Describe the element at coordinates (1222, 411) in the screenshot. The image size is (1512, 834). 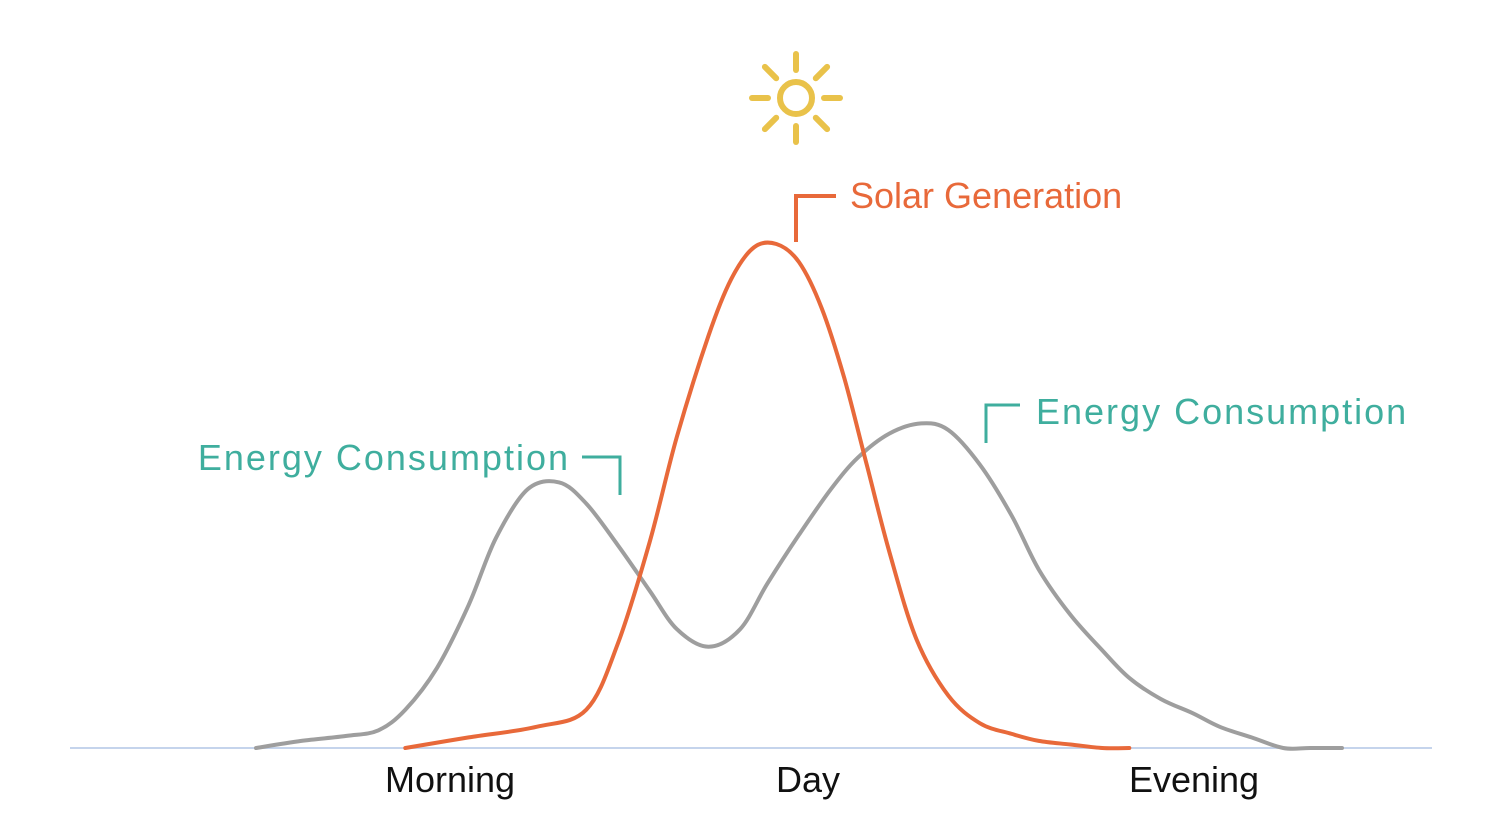
I see `energy-consumption-label-right: Energy Consumption` at that location.